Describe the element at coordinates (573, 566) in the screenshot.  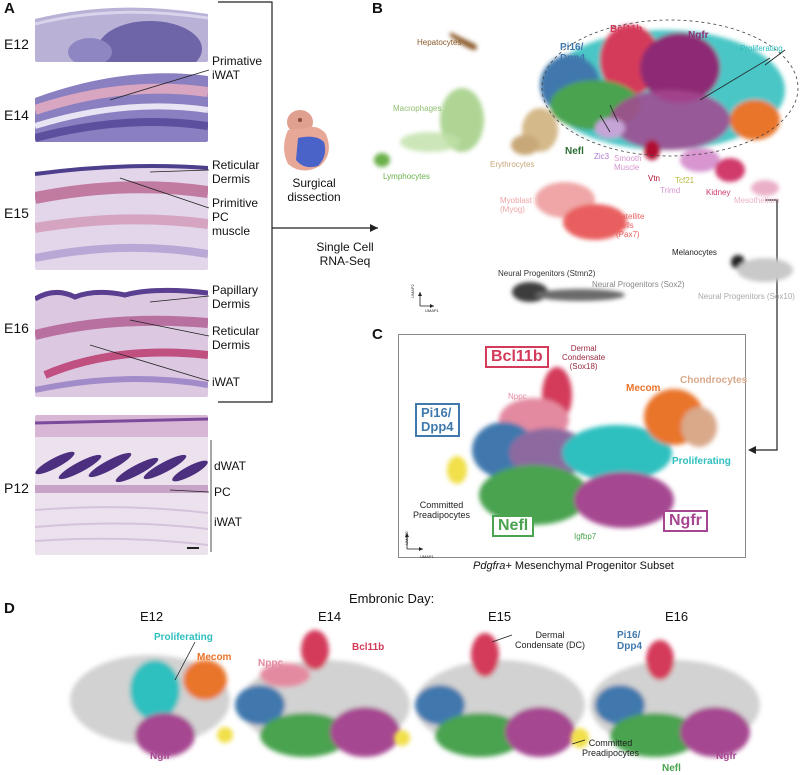
I see `panel-c-subtitle: Pdgfra+ Mesenchymal Progenitor Subset` at that location.